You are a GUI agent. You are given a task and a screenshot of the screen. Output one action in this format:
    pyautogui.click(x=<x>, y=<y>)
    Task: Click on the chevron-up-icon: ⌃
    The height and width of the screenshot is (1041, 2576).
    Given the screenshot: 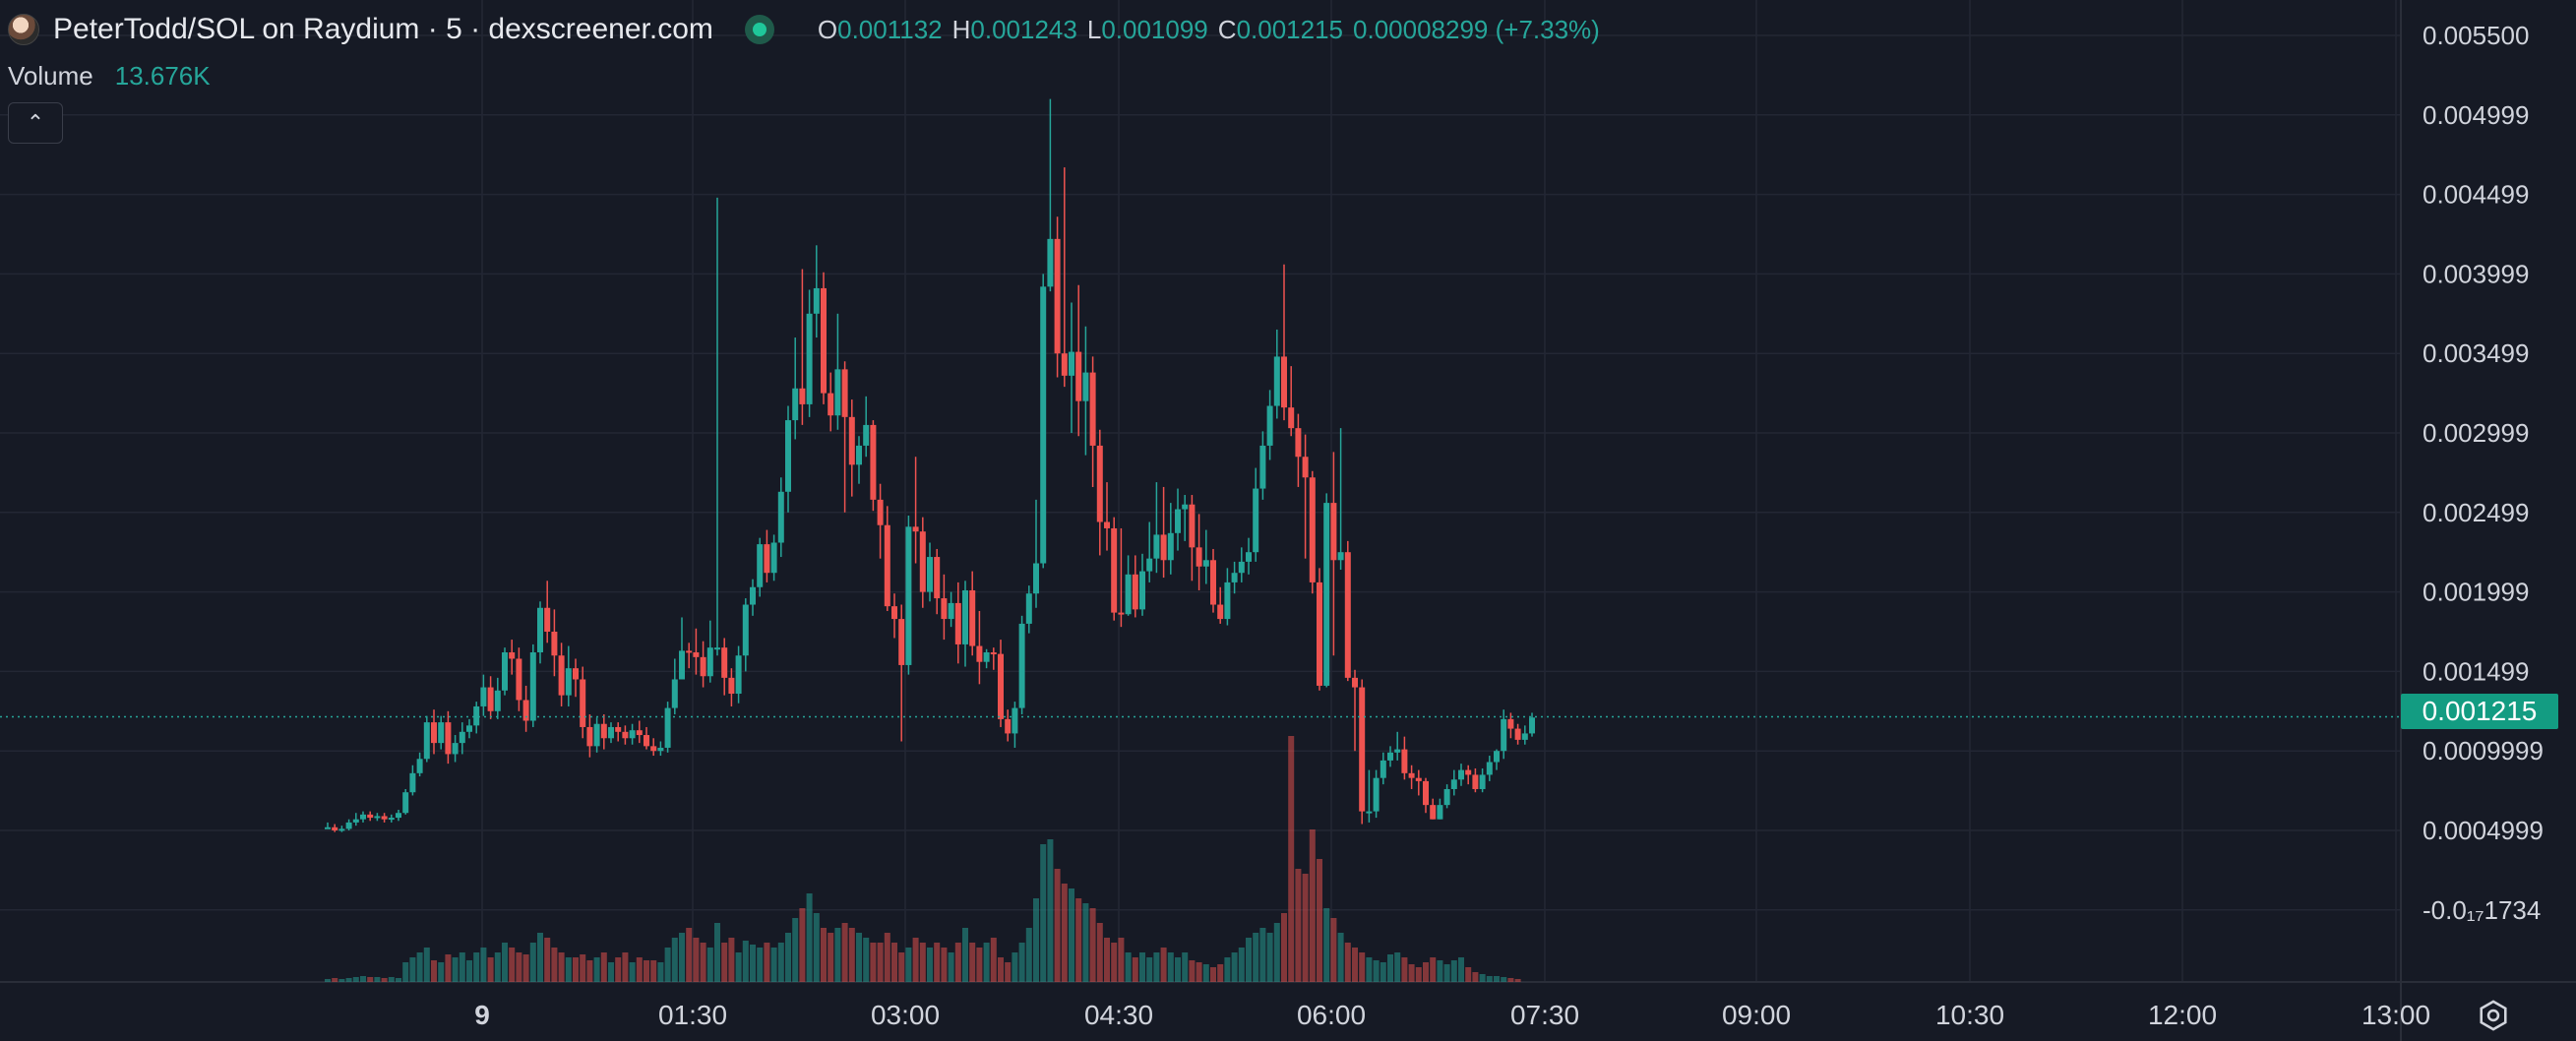 What is the action you would take?
    pyautogui.click(x=35, y=122)
    